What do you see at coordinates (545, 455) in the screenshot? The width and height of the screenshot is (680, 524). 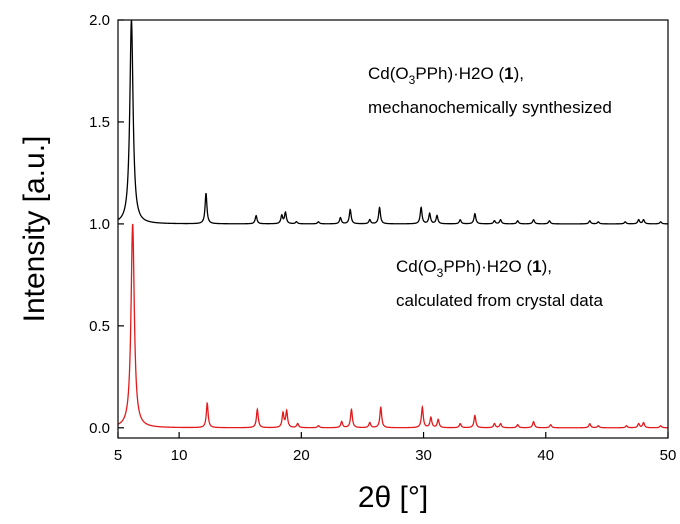 I see `x-tick-label: 40` at bounding box center [545, 455].